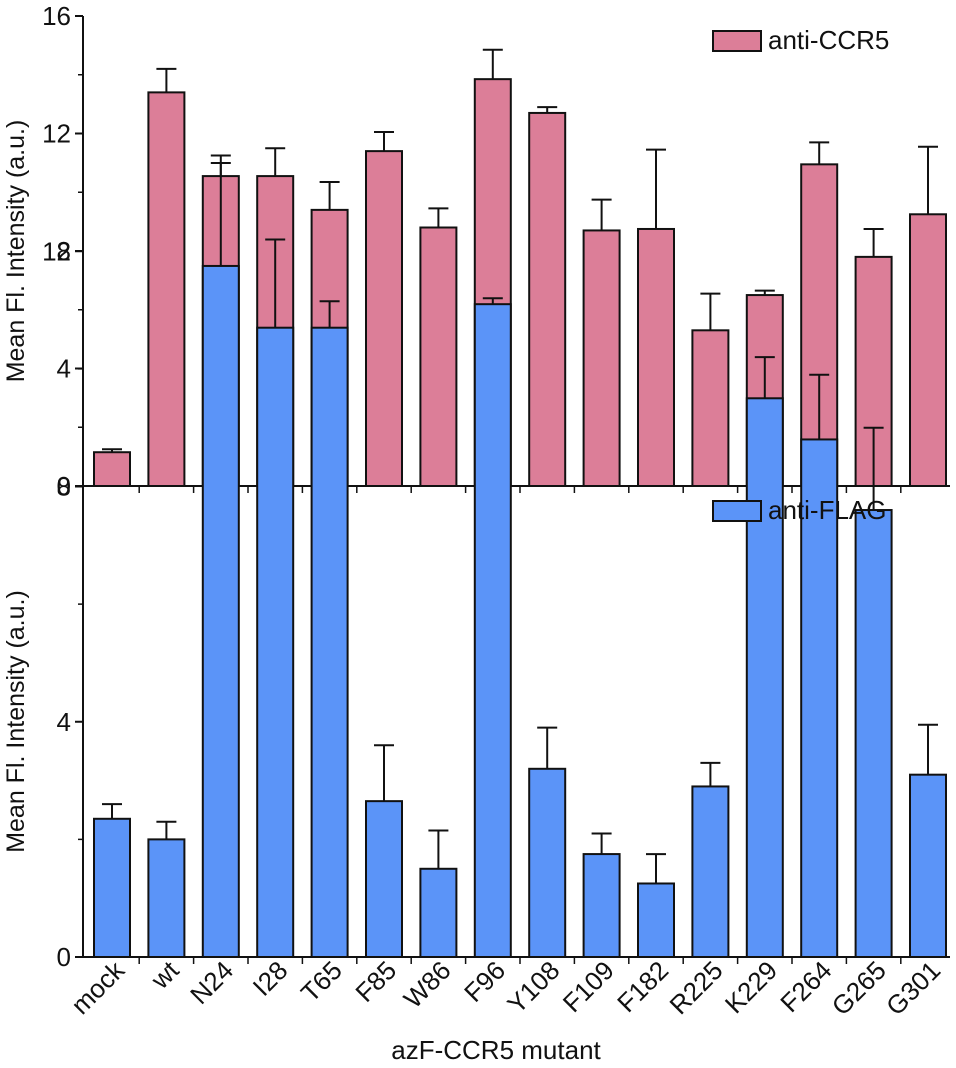 Image resolution: width=956 pixels, height=1068 pixels. What do you see at coordinates (98, 987) in the screenshot?
I see `x-tick-label-mock: mock` at bounding box center [98, 987].